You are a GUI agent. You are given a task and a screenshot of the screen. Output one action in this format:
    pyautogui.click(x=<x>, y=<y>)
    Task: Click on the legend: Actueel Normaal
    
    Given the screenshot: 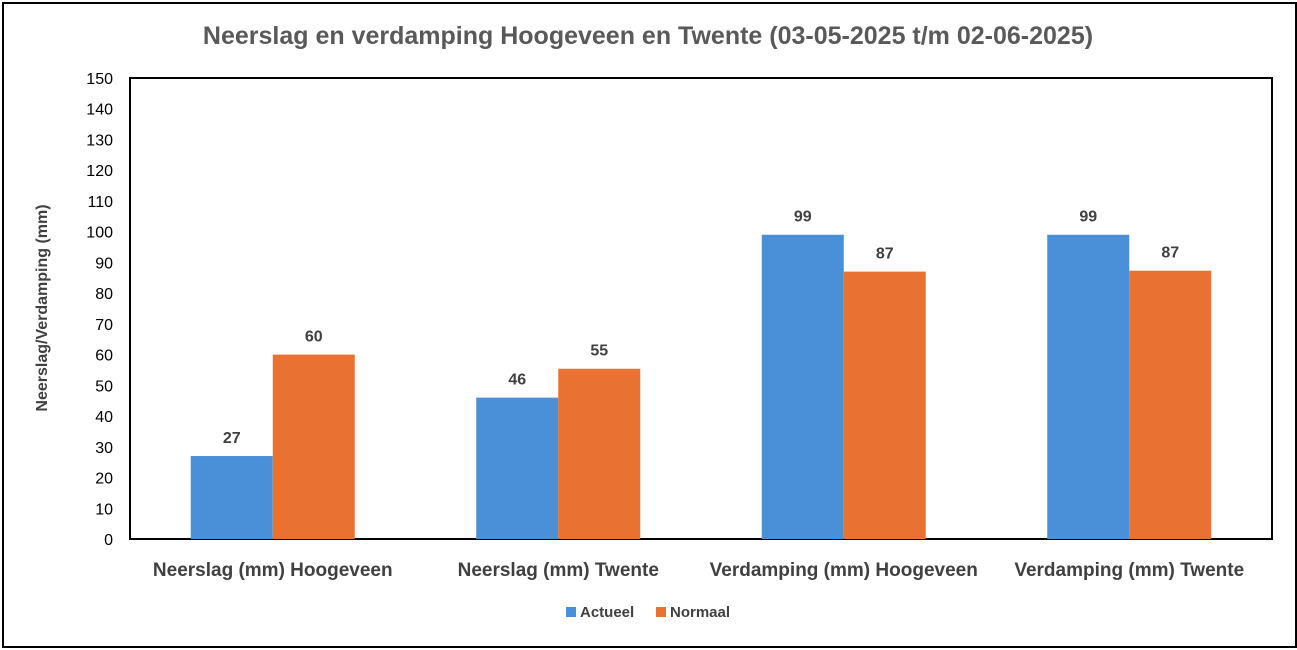 What is the action you would take?
    pyautogui.click(x=648, y=612)
    